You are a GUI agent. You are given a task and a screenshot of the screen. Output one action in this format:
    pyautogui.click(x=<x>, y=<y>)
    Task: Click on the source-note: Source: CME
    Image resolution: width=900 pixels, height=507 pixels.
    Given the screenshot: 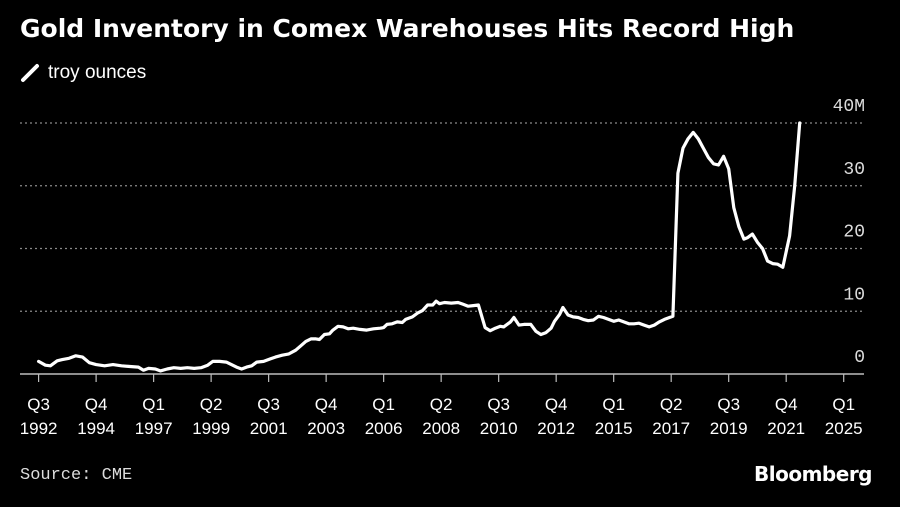 What is the action you would take?
    pyautogui.click(x=76, y=475)
    